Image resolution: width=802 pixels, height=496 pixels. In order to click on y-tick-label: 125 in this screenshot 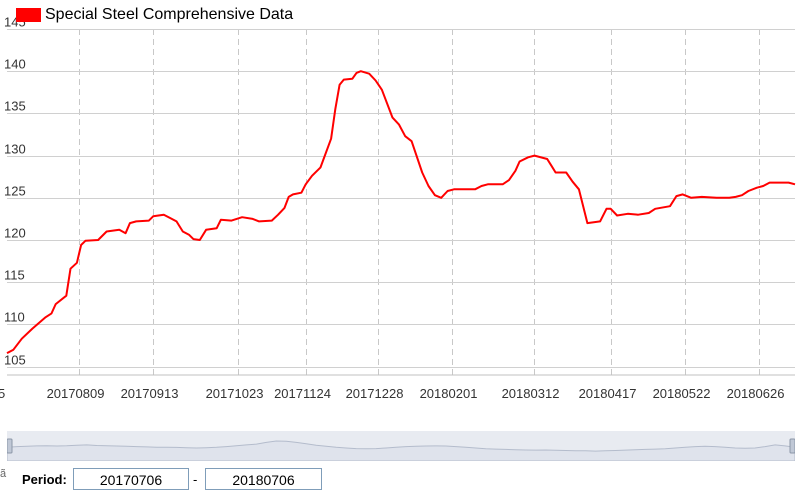, I will do `click(15, 191)`.